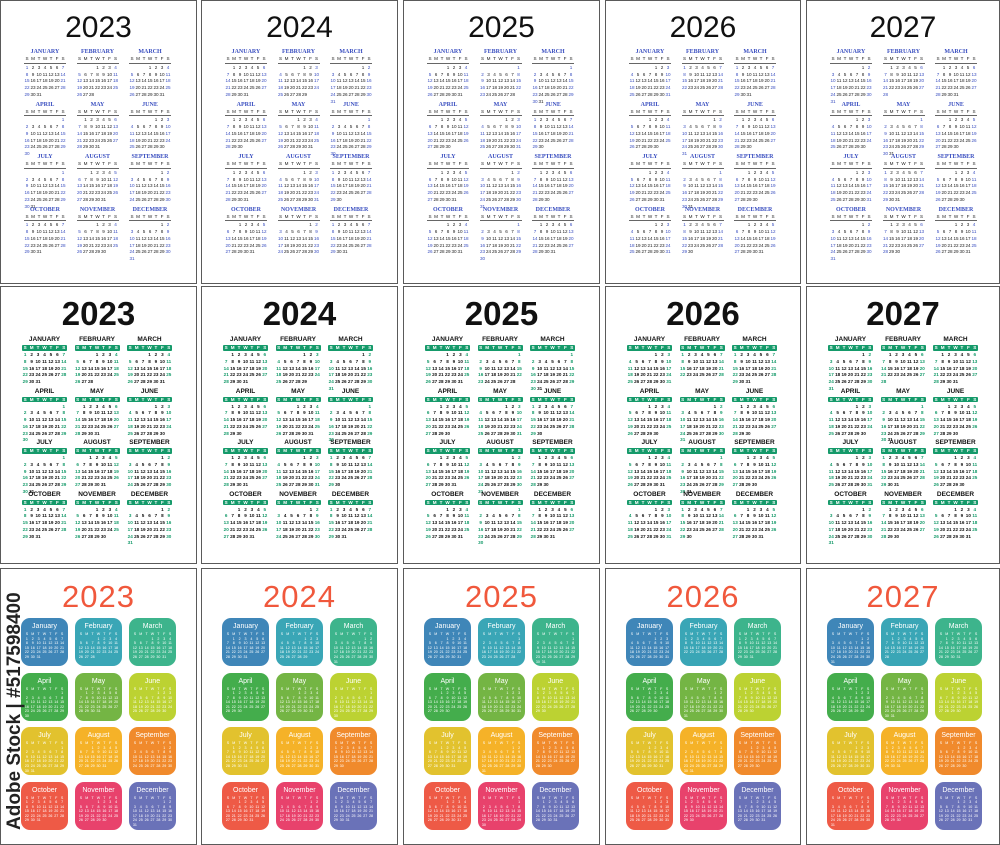 The width and height of the screenshot is (1000, 845). Describe the element at coordinates (357, 172) in the screenshot. I see `day-cell: 5` at that location.